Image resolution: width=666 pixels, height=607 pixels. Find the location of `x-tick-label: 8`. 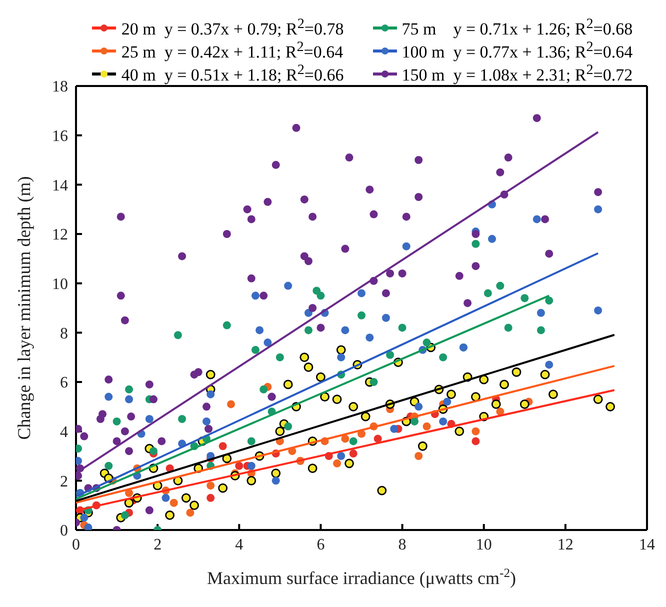

x-tick-label: 8 is located at coordinates (402, 545).